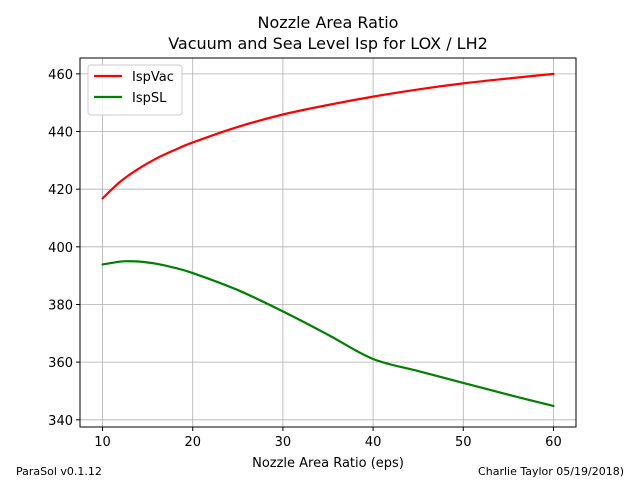 This screenshot has height=480, width=640. What do you see at coordinates (60, 305) in the screenshot?
I see `y-tick-label: 380` at bounding box center [60, 305].